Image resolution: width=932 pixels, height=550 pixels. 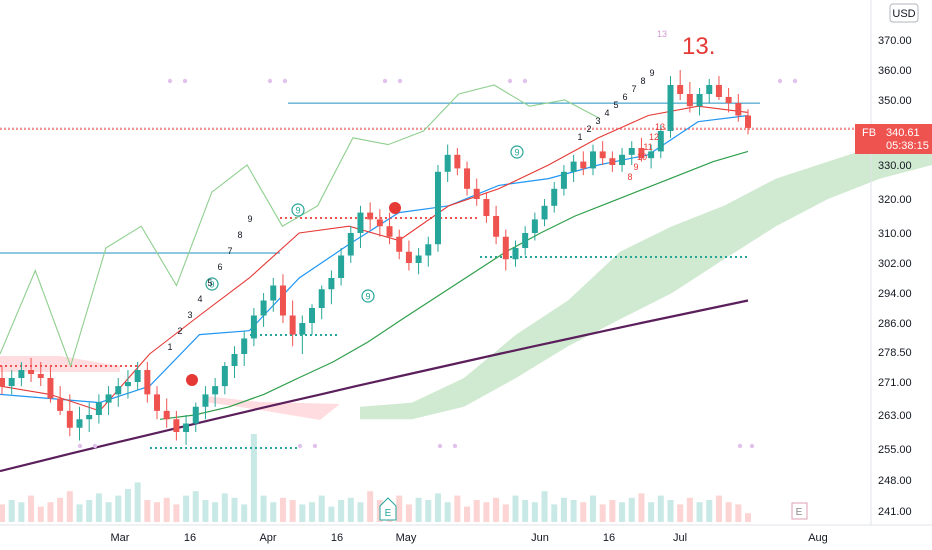 What do you see at coordinates (219, 267) in the screenshot?
I see `count-label: 6` at bounding box center [219, 267].